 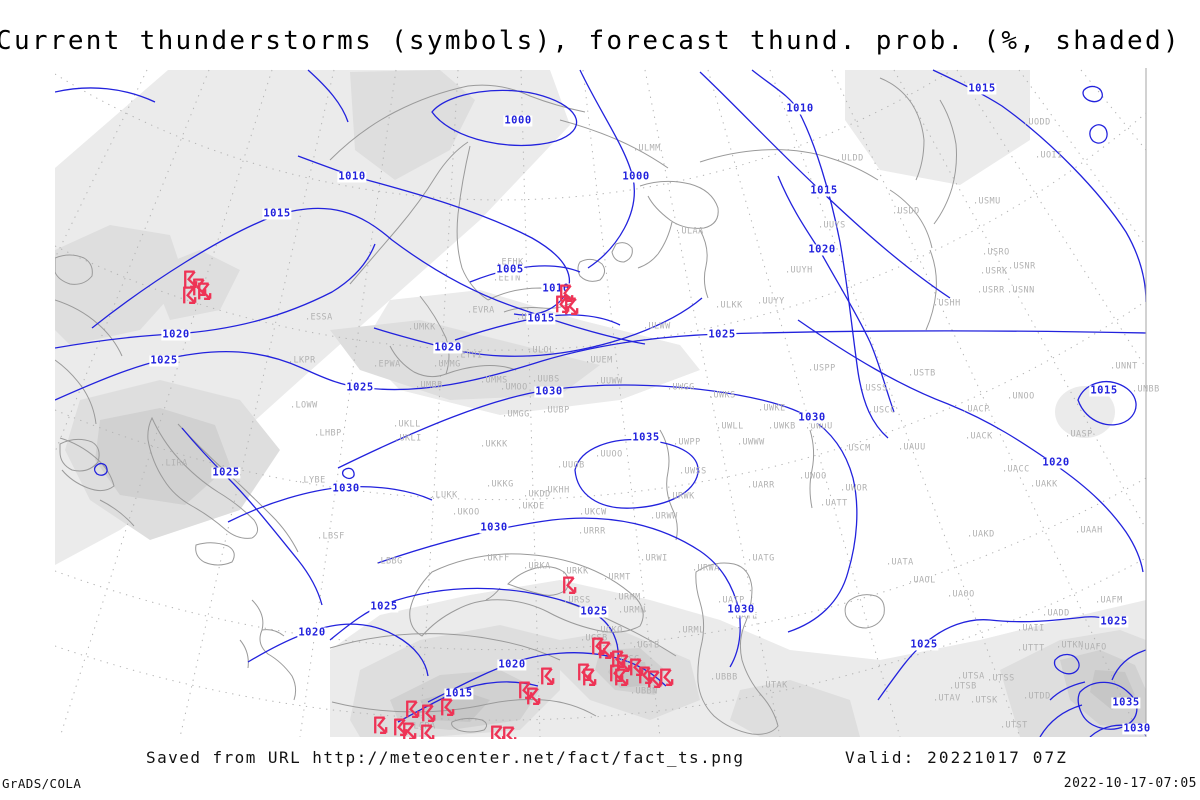 What do you see at coordinates (546, 379) in the screenshot?
I see `station-label: .UUBS` at bounding box center [546, 379].